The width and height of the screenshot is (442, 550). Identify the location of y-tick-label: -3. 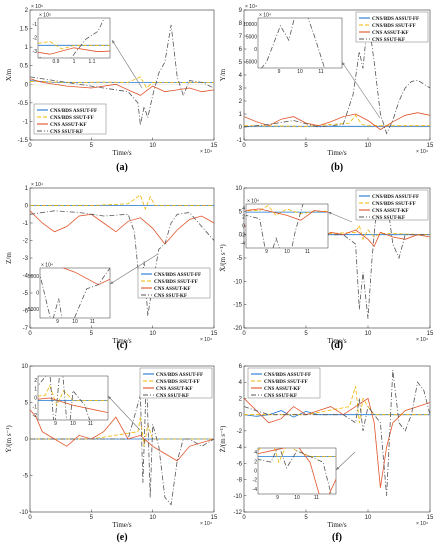
(26, 259).